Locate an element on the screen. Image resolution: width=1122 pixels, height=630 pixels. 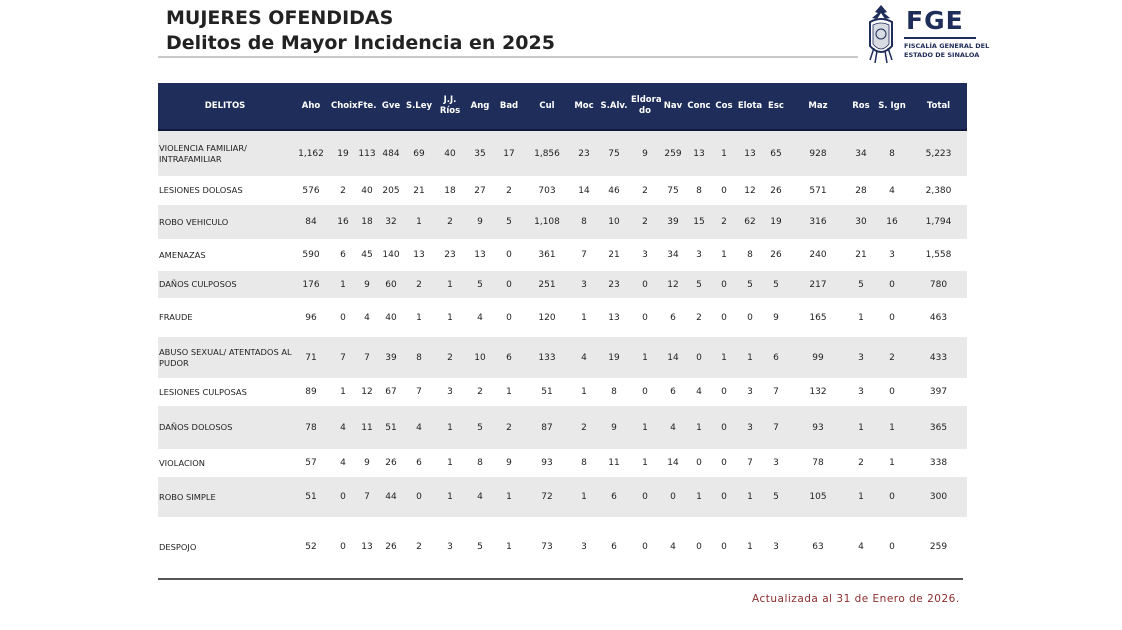
crime-name-cell: FRAUDE is located at coordinates (225, 317).